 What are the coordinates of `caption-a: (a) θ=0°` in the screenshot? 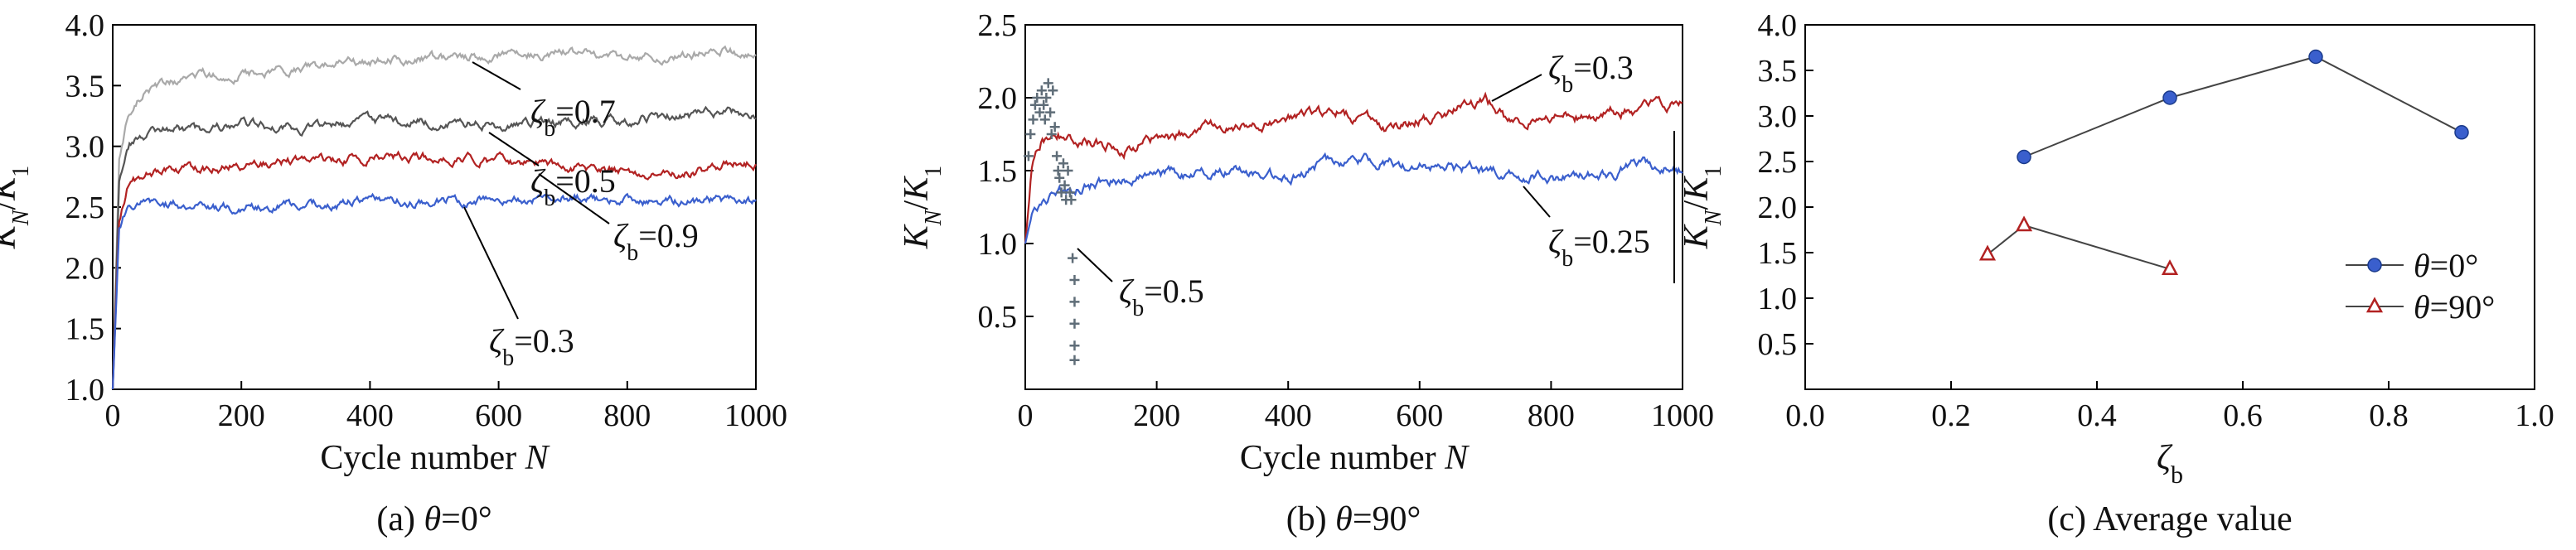 It's located at (433, 519).